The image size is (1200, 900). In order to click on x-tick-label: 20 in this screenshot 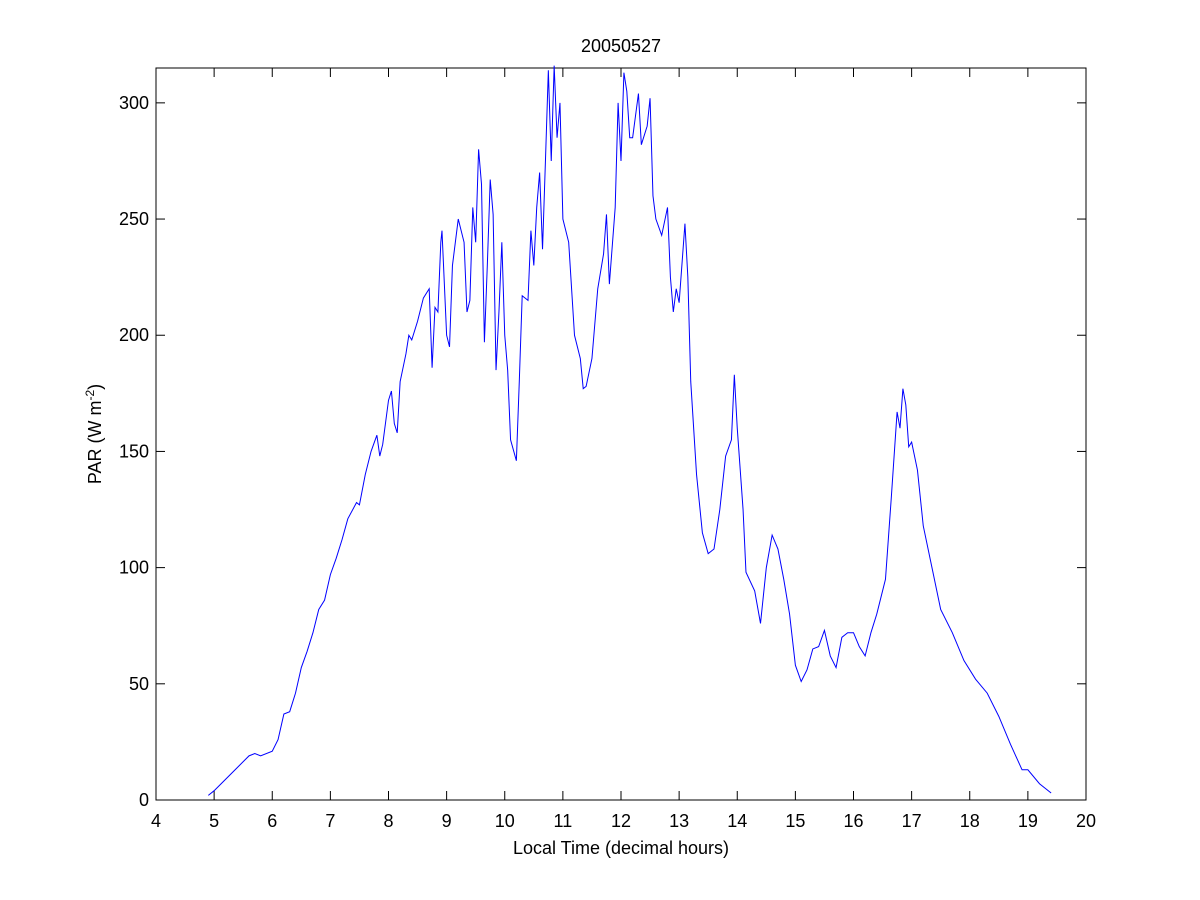, I will do `click(1086, 821)`.